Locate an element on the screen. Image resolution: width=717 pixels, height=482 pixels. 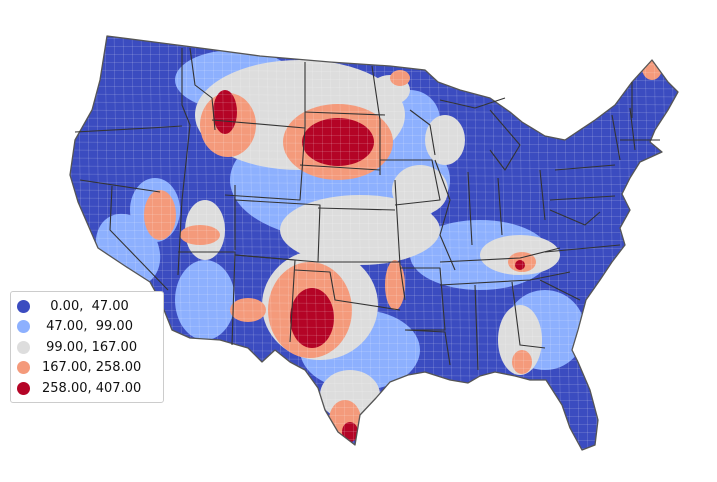
legend-item-0: 0.00, 47.00 is located at coordinates (87, 306).